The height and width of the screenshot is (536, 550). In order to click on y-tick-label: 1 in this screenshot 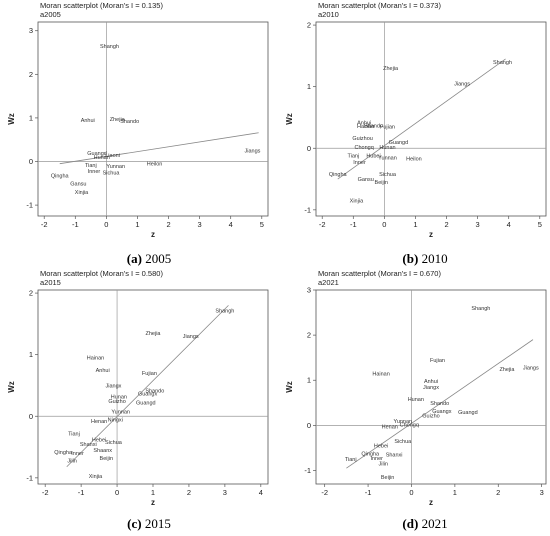, I will do `click(309, 380)`.